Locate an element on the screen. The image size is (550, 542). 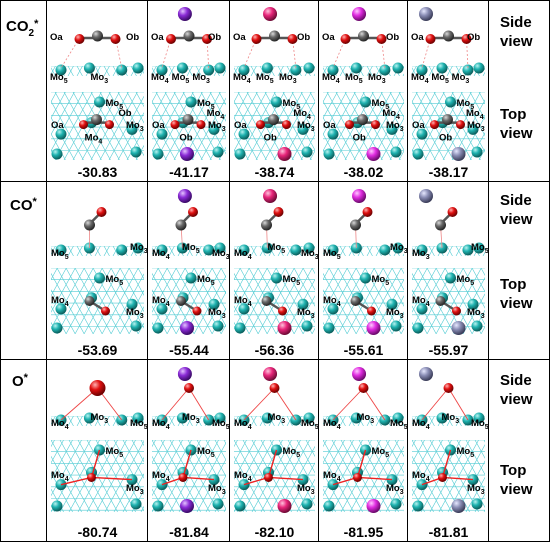
adsorption-energy: -38.74 is located at coordinates (275, 172).